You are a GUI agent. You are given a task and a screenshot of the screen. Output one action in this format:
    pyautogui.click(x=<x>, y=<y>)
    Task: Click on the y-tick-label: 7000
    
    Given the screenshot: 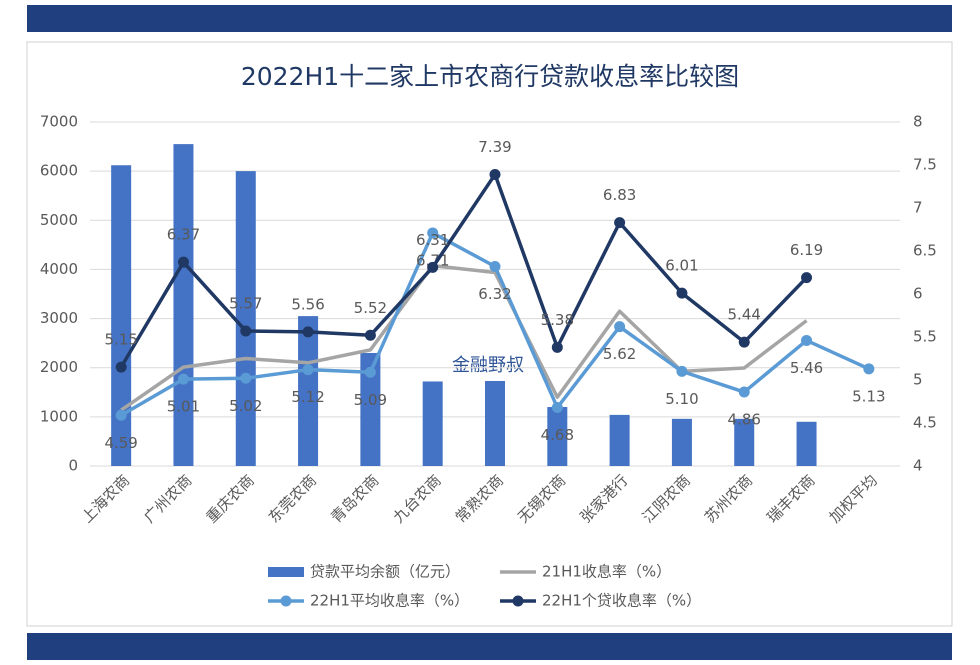 What is the action you would take?
    pyautogui.click(x=59, y=122)
    